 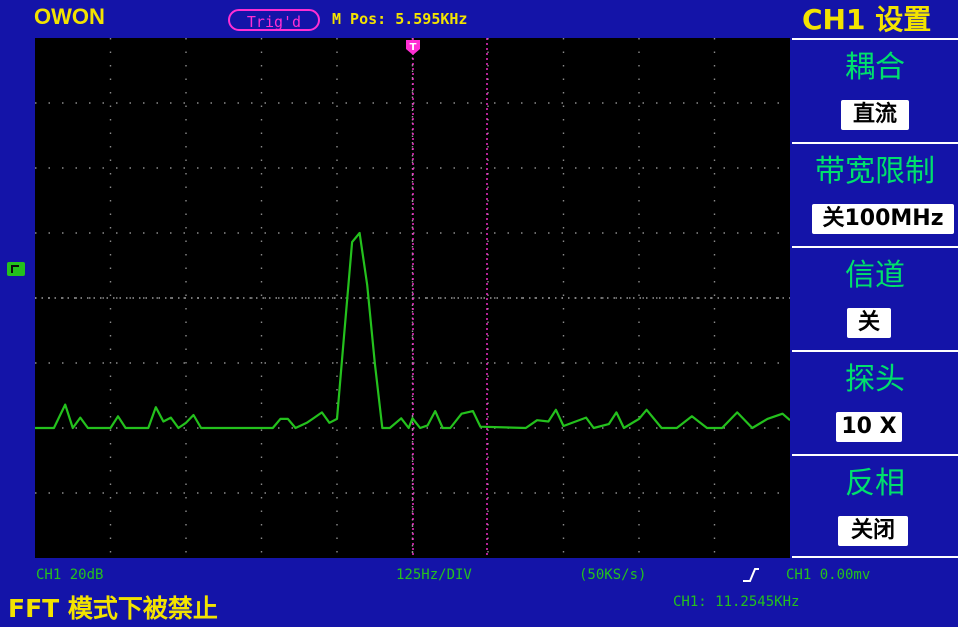 I want to click on menu-item-coupling: 耦合 直流, so click(x=875, y=90).